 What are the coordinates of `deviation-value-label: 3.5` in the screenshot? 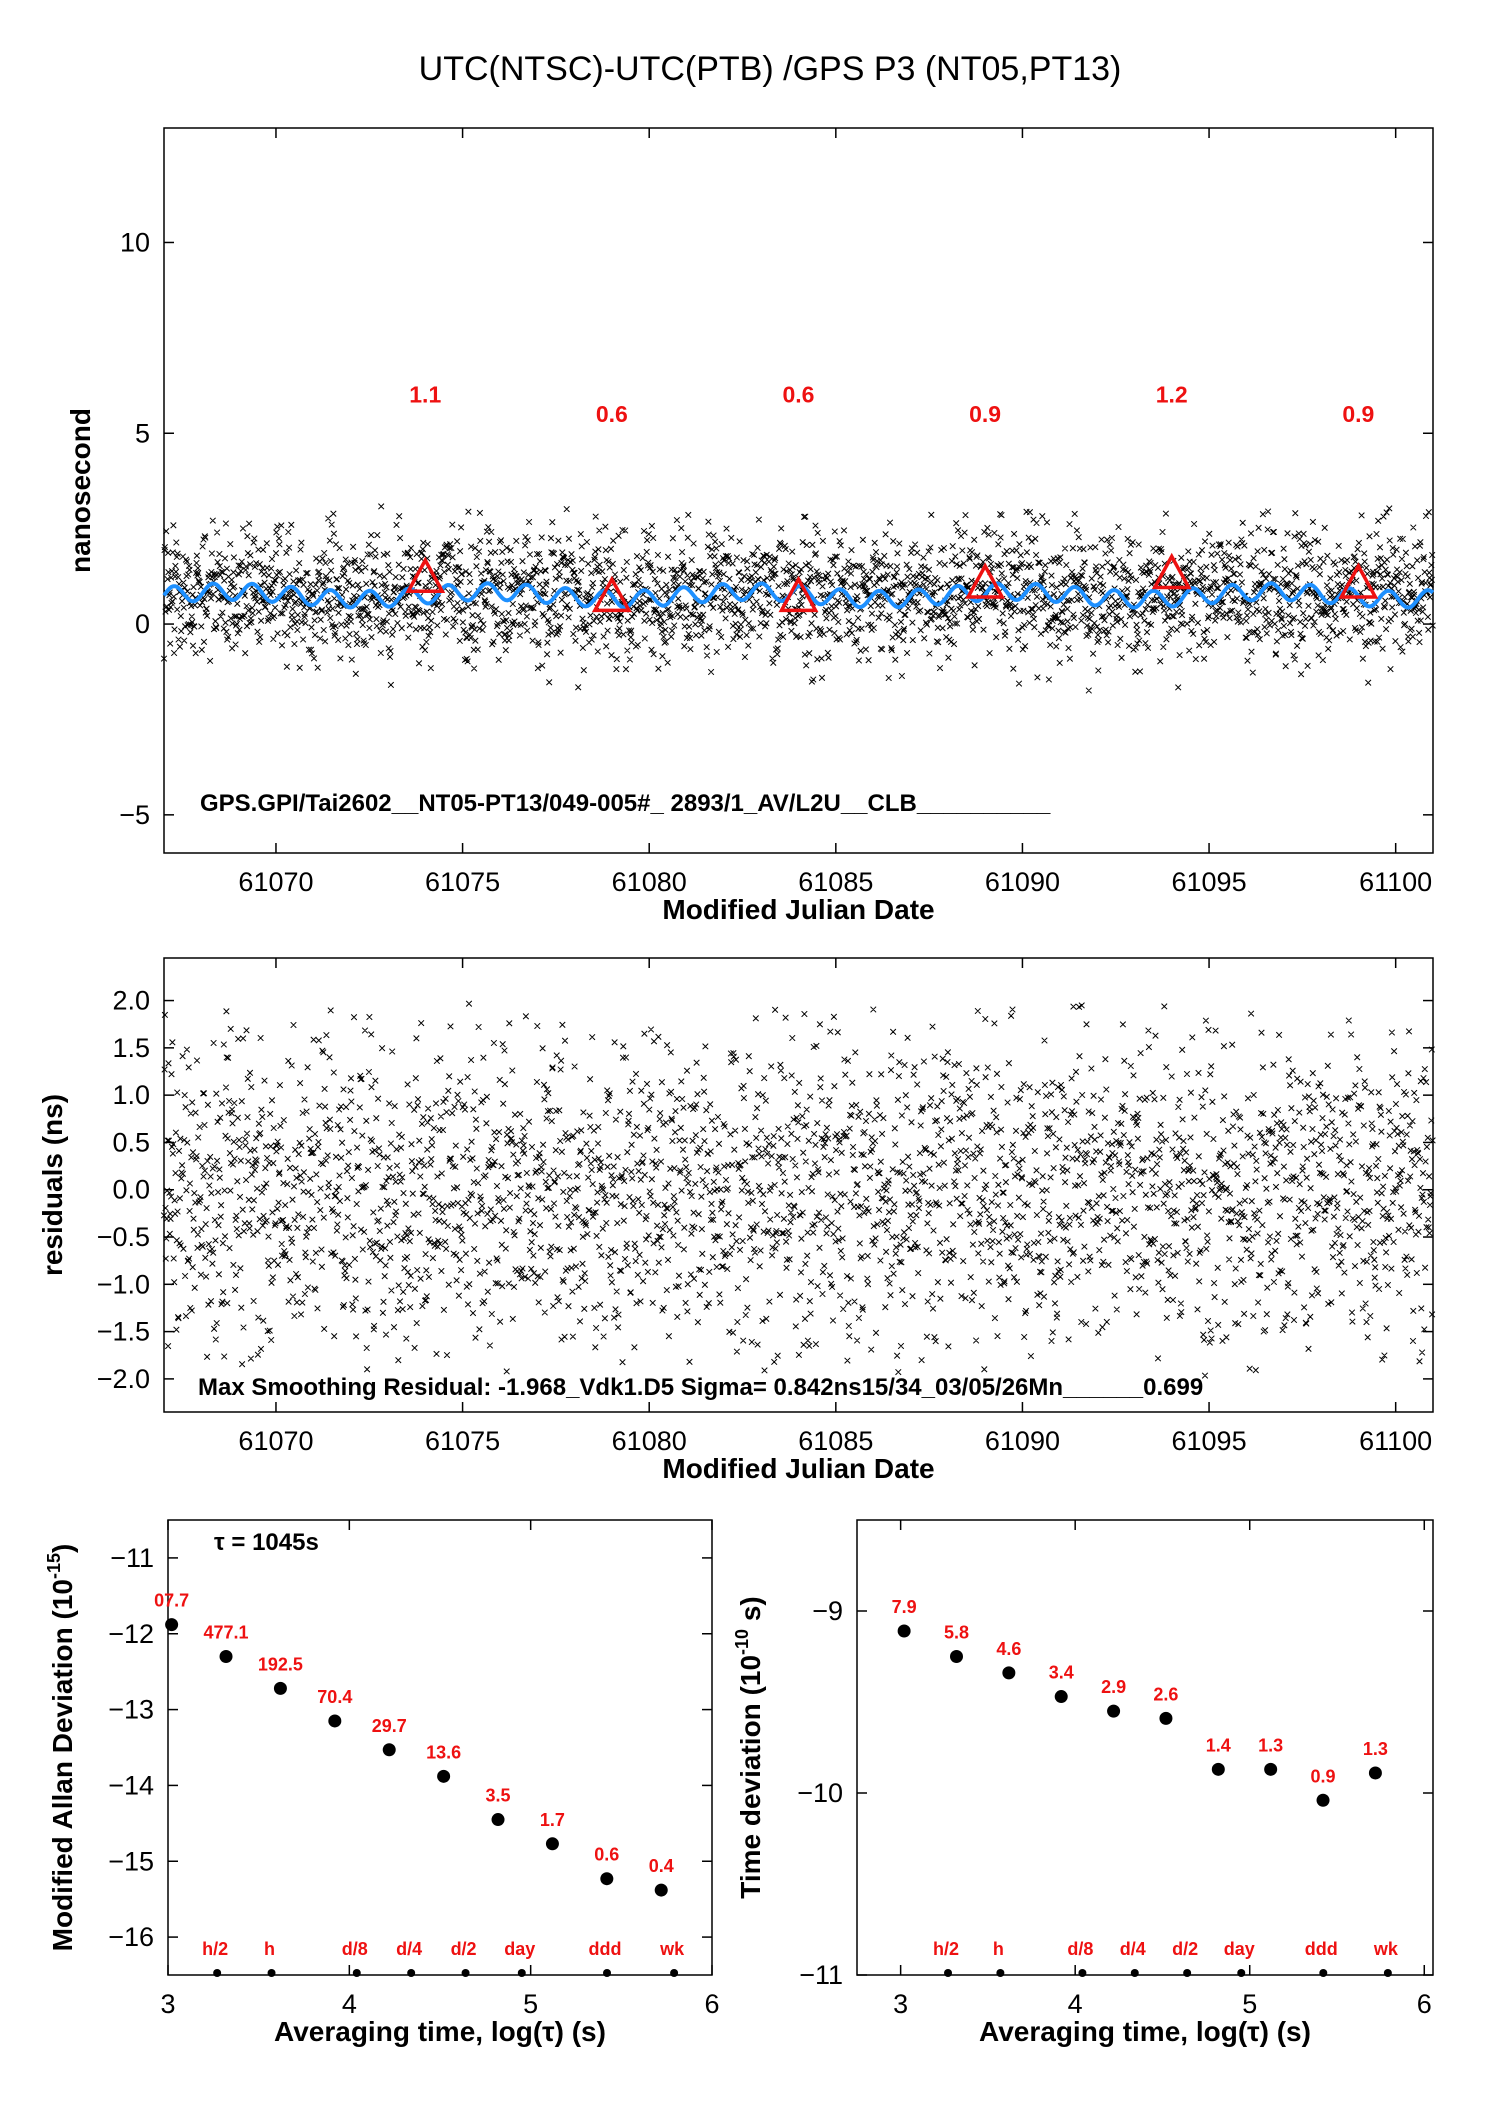 It's located at (498, 1796).